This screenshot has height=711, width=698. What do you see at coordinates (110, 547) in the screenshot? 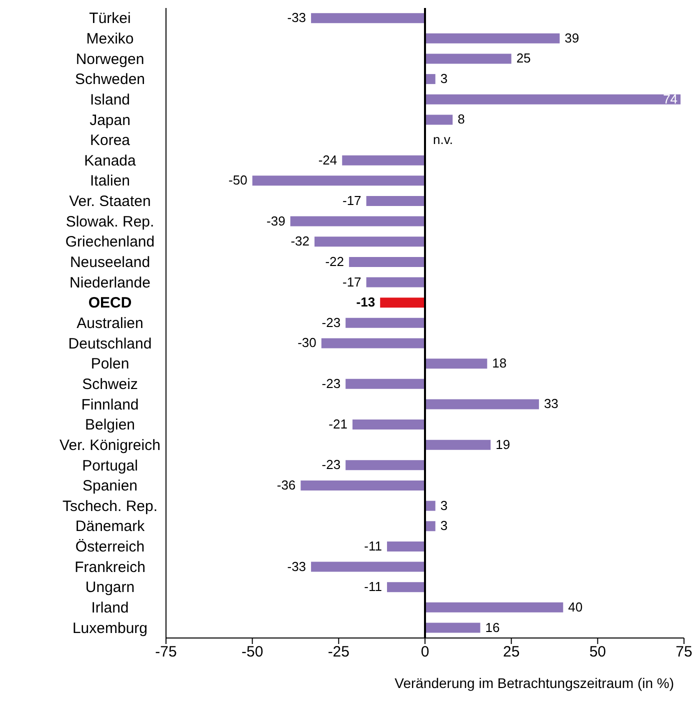
I see `y-tick-label: Österreich` at bounding box center [110, 547].